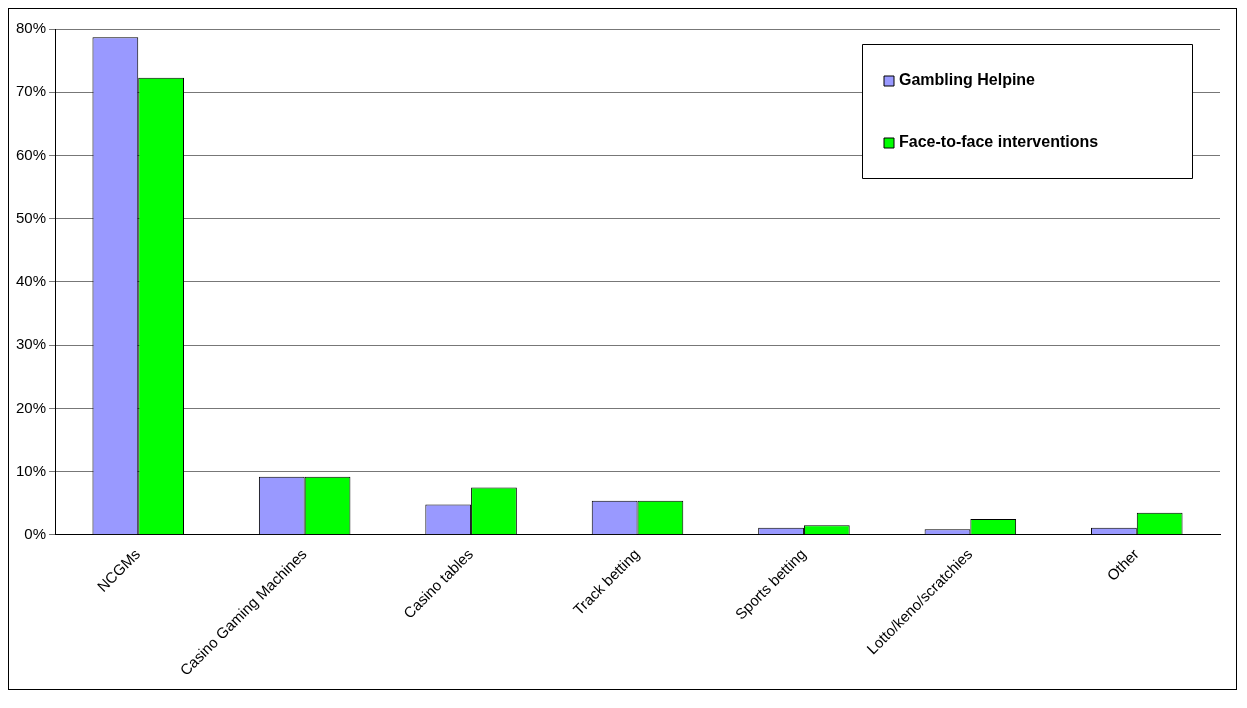 Image resolution: width=1247 pixels, height=708 pixels. What do you see at coordinates (31, 470) in the screenshot?
I see `y-tick-label: 10%` at bounding box center [31, 470].